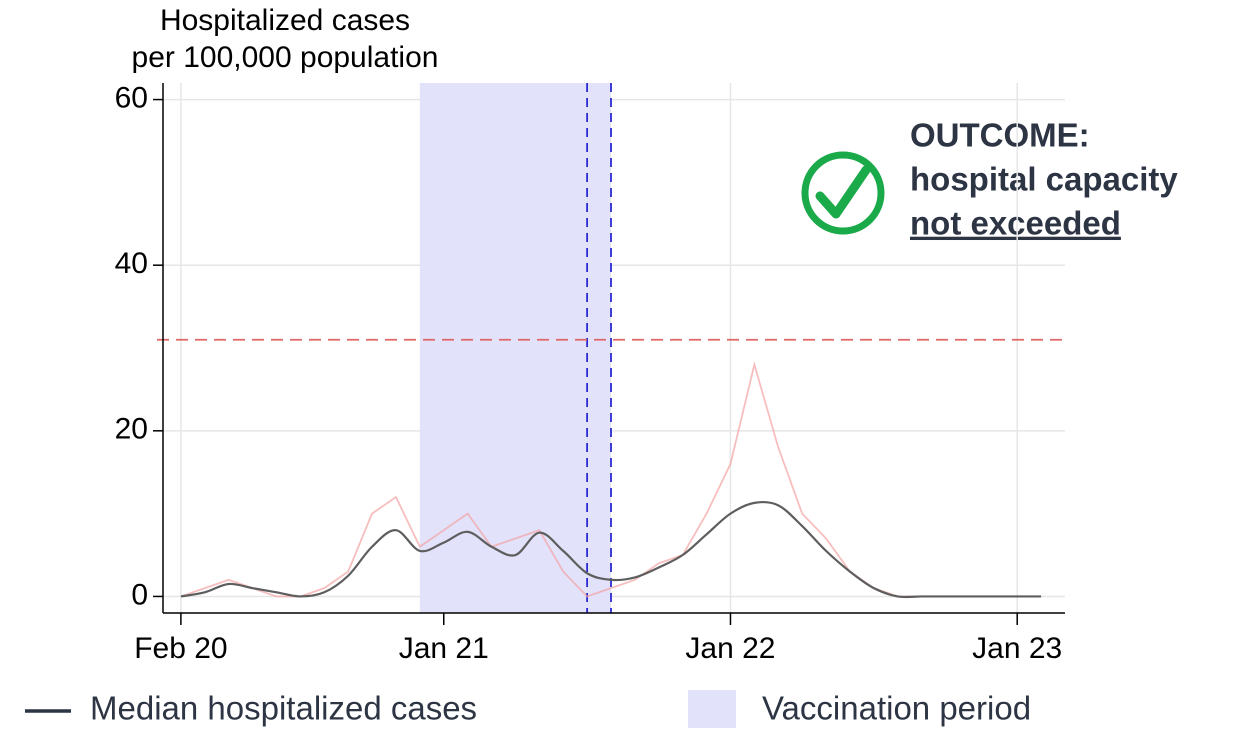 The image size is (1238, 732). I want to click on y-tick-label: 0, so click(139, 594).